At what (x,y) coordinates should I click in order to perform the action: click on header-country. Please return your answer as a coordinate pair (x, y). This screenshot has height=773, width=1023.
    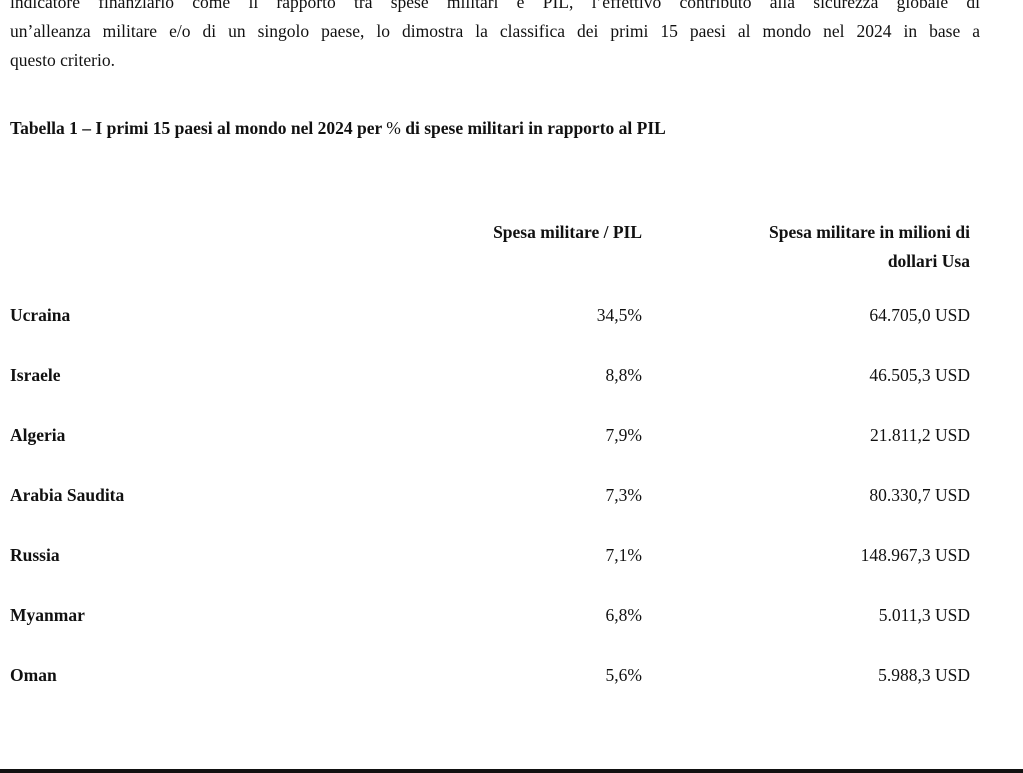
    Looking at the image, I should click on (210, 261).